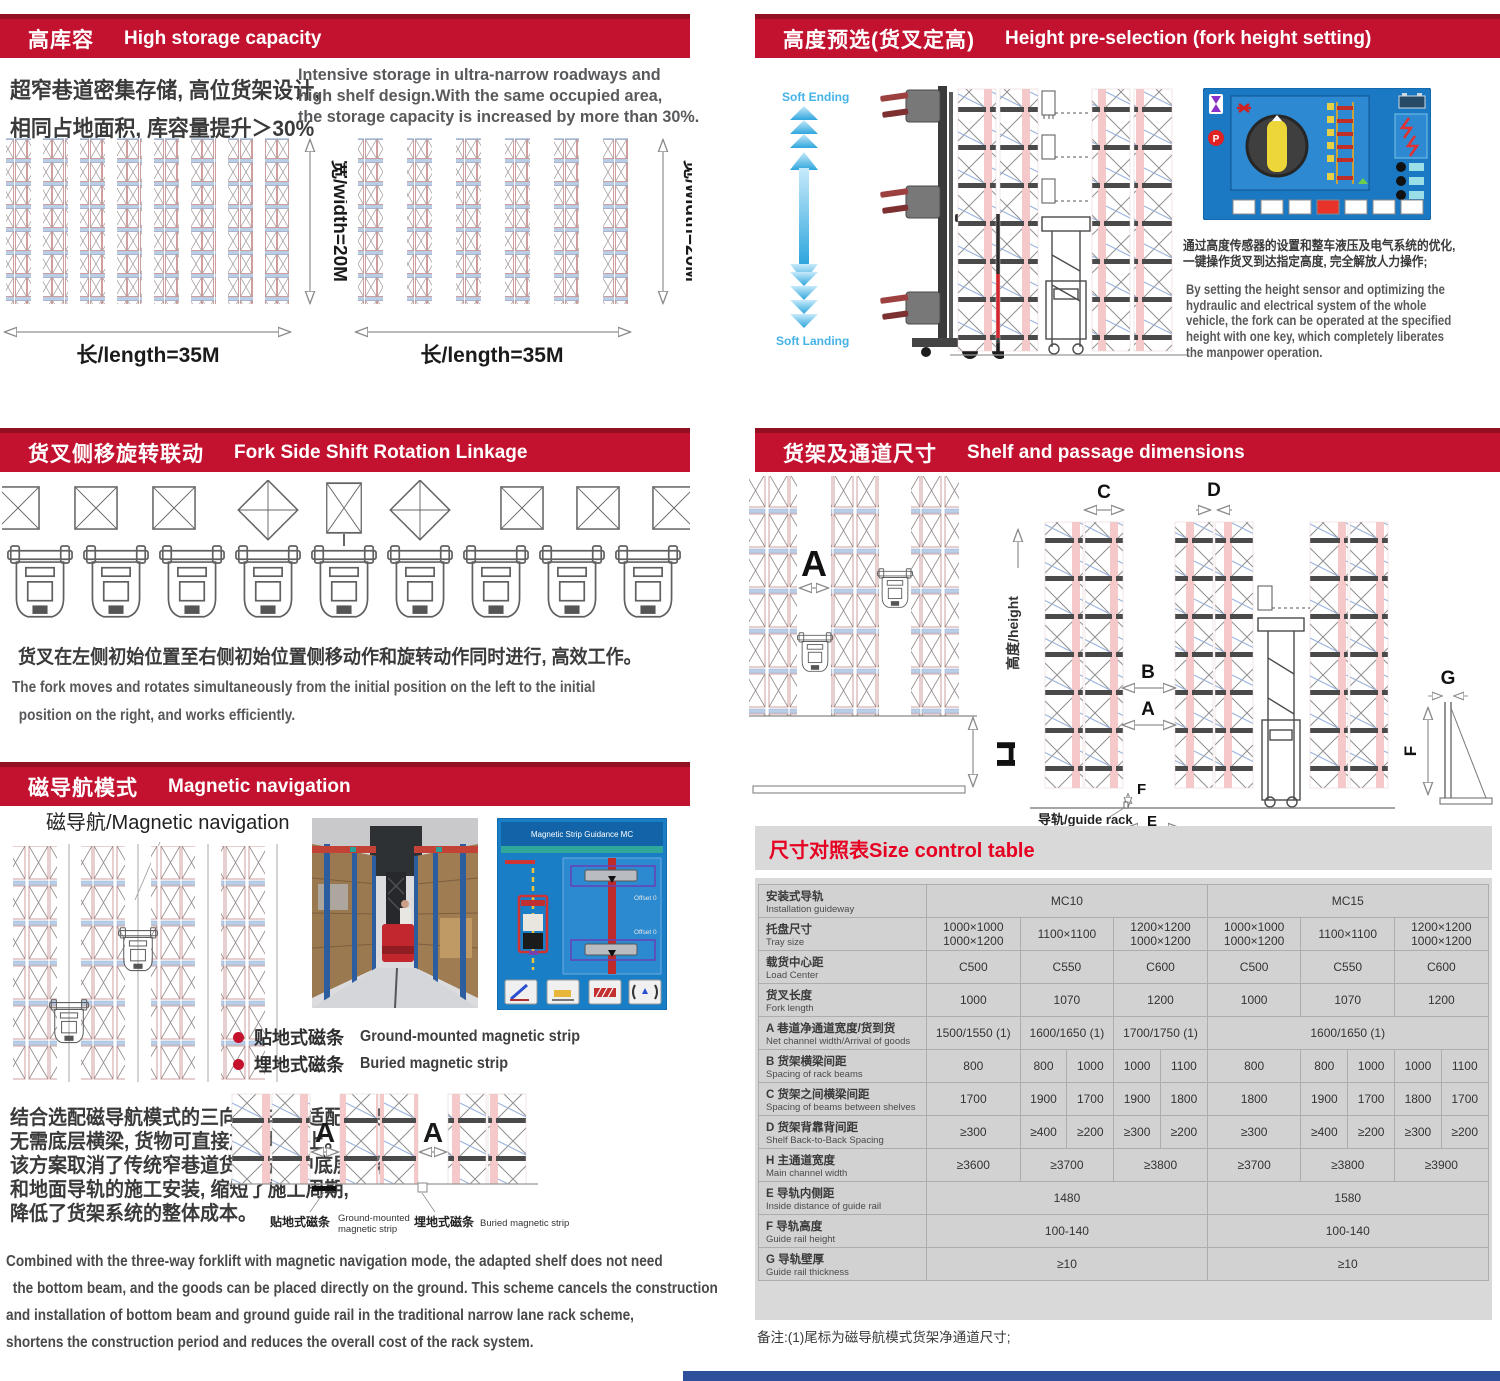  I want to click on banner-shelf-dimensions: 货架及通道尺寸 Shelf and passage dimensions, so click(1127, 450).